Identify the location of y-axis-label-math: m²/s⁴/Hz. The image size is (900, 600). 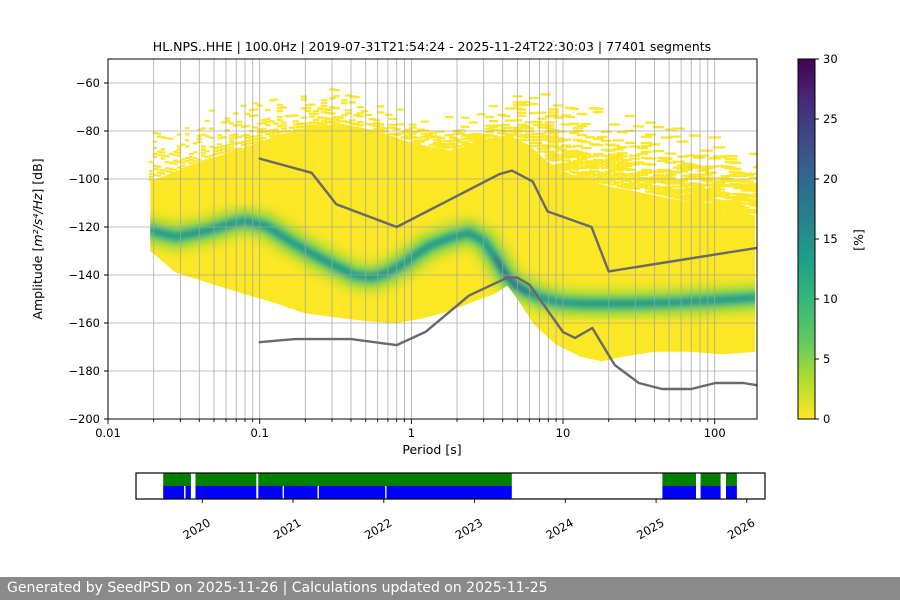
(37, 220).